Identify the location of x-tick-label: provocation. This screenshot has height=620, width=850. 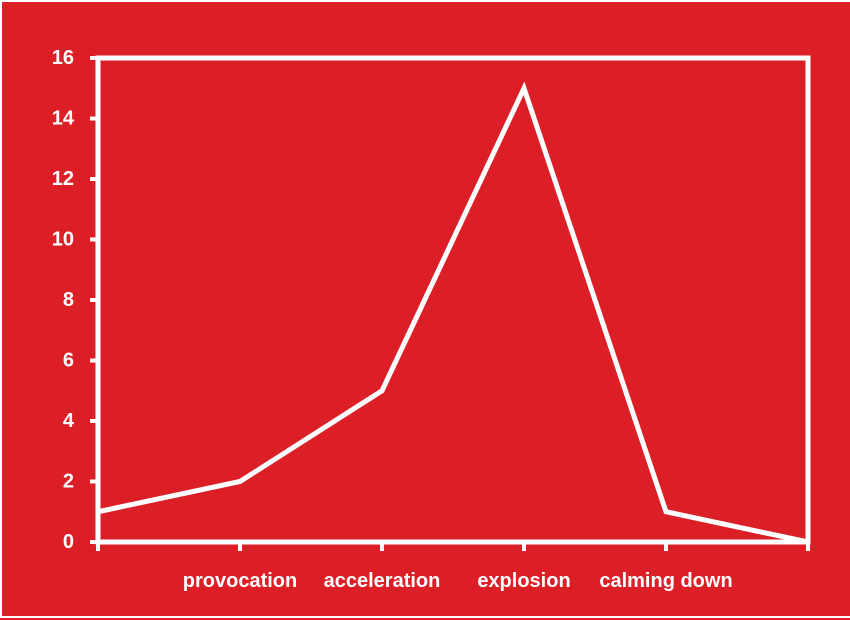
(240, 581).